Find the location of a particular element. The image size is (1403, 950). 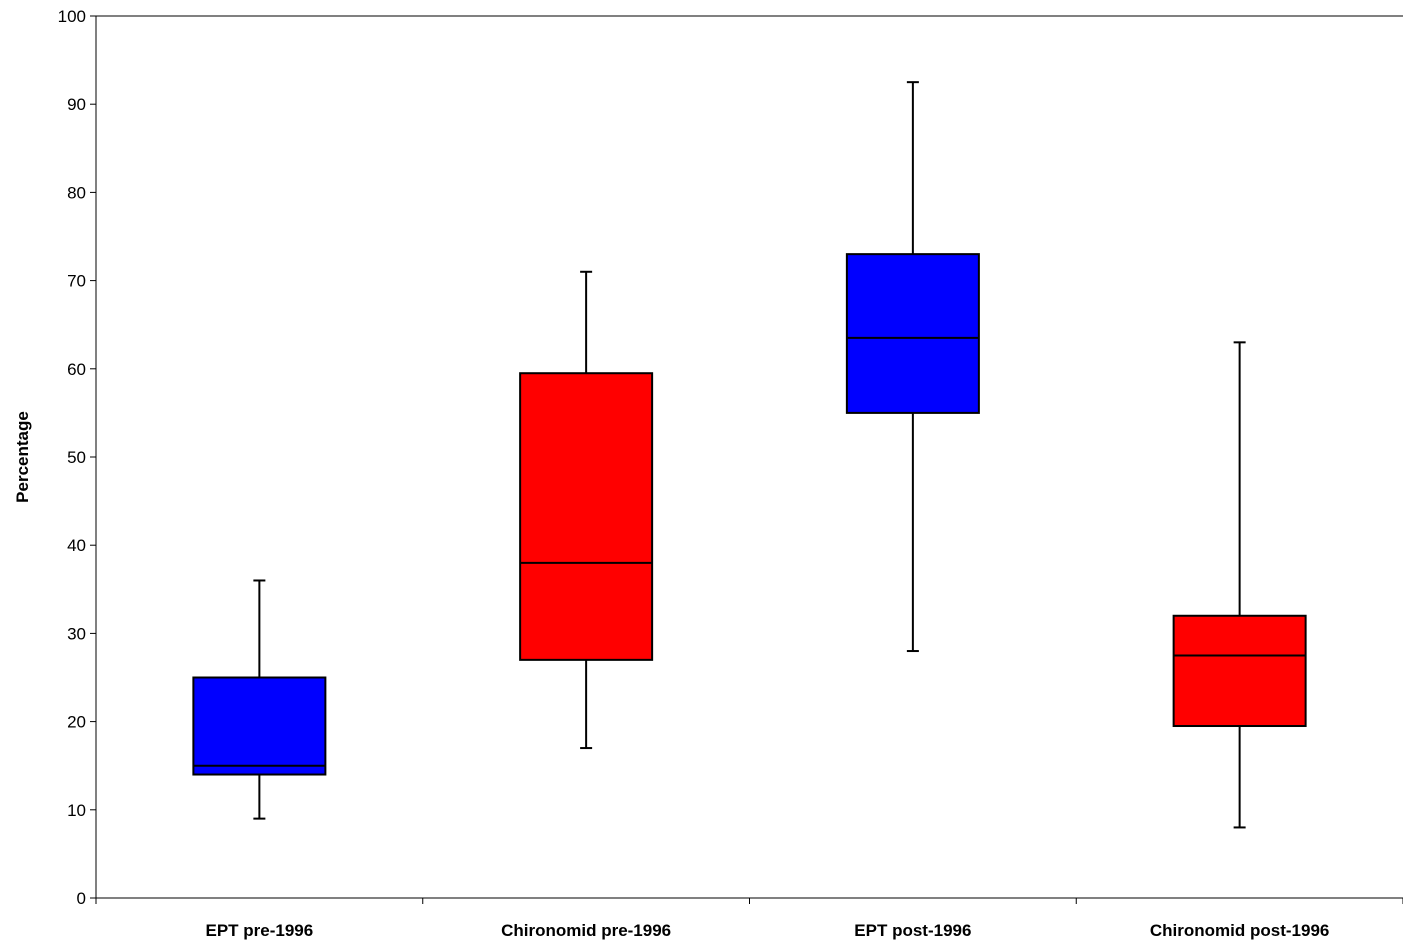

y-tick-label: 30 is located at coordinates (76, 633).